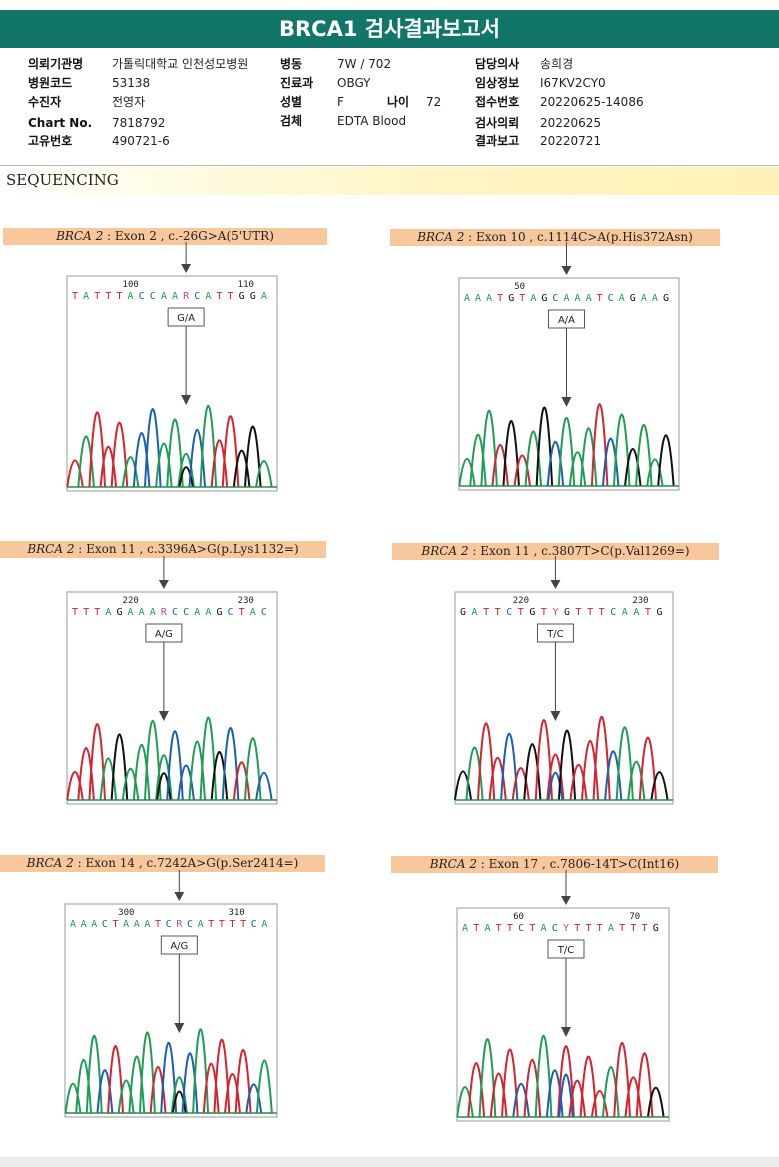 The image size is (779, 1167). What do you see at coordinates (291, 121) in the screenshot?
I see `specimen-label: 검체` at bounding box center [291, 121].